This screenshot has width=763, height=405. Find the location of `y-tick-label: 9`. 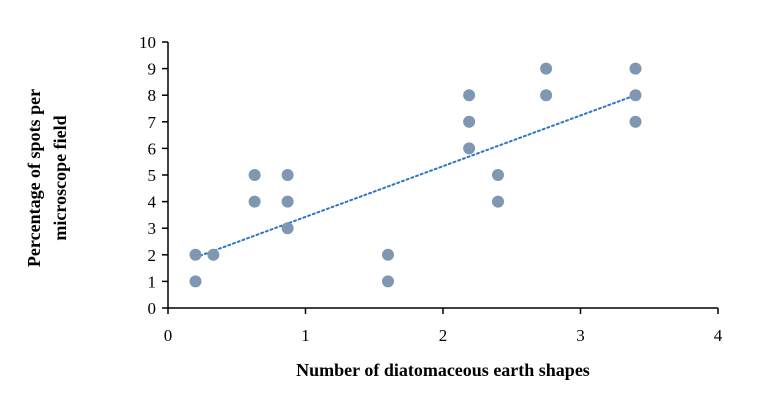

y-tick-label: 9 is located at coordinates (152, 69).